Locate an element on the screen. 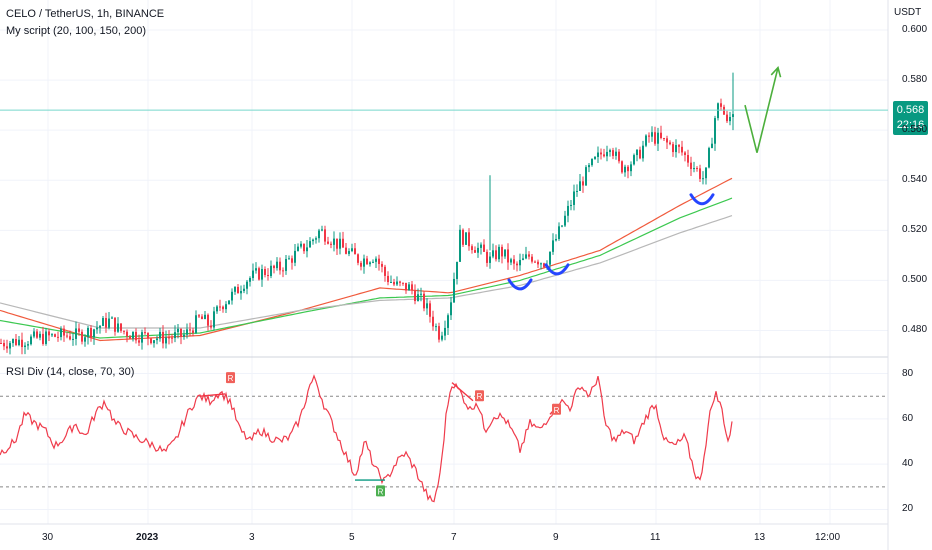 The width and height of the screenshot is (932, 550). price-tick-label: 0.480 is located at coordinates (915, 330).